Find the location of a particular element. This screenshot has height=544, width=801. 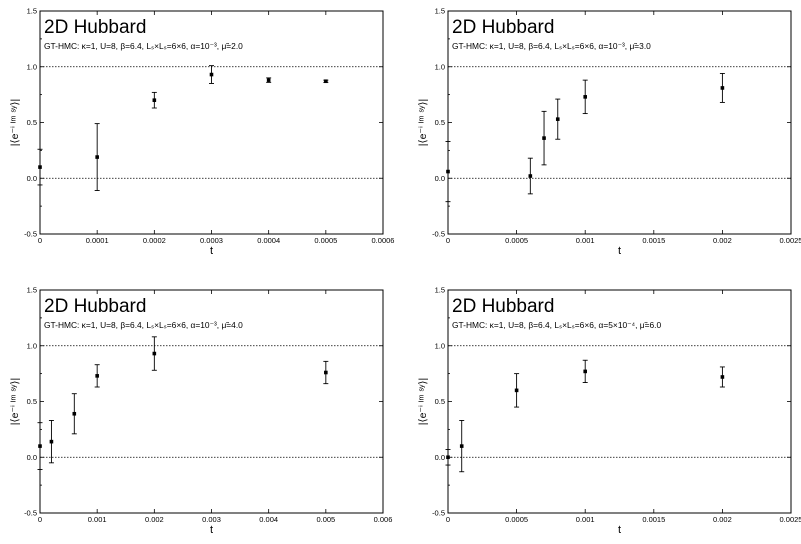

x-tick-label: 0.0002 is located at coordinates (154, 240).